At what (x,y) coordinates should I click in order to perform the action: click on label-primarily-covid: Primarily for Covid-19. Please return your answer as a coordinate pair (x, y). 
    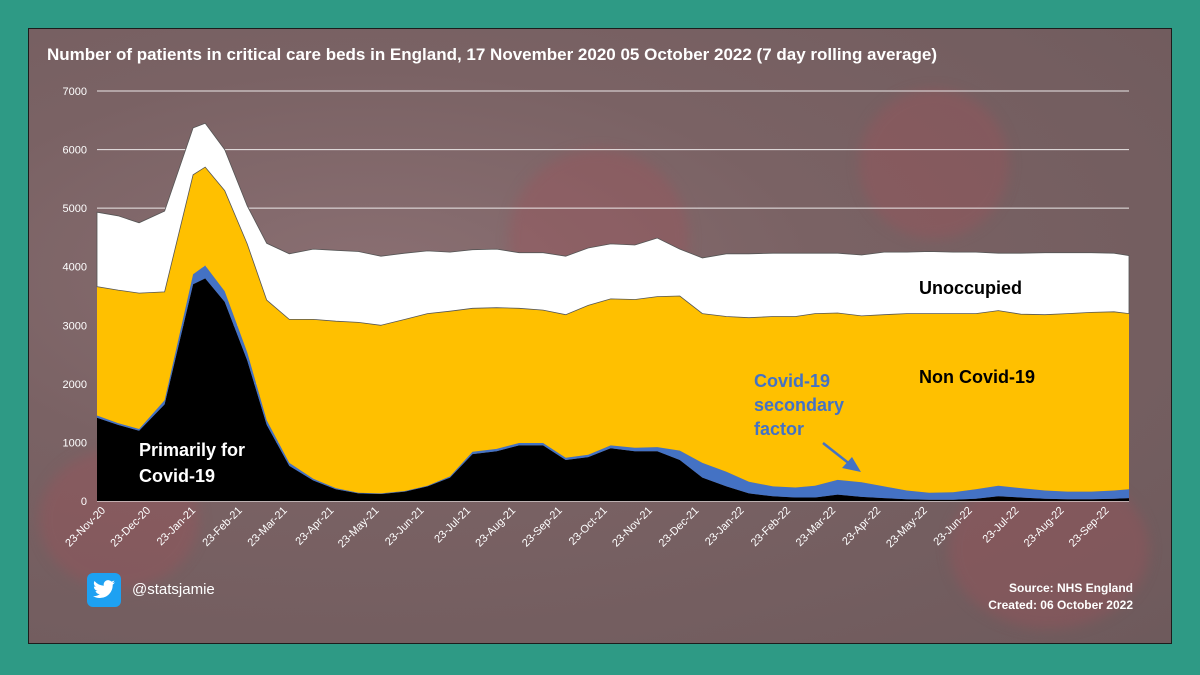
    Looking at the image, I should click on (194, 463).